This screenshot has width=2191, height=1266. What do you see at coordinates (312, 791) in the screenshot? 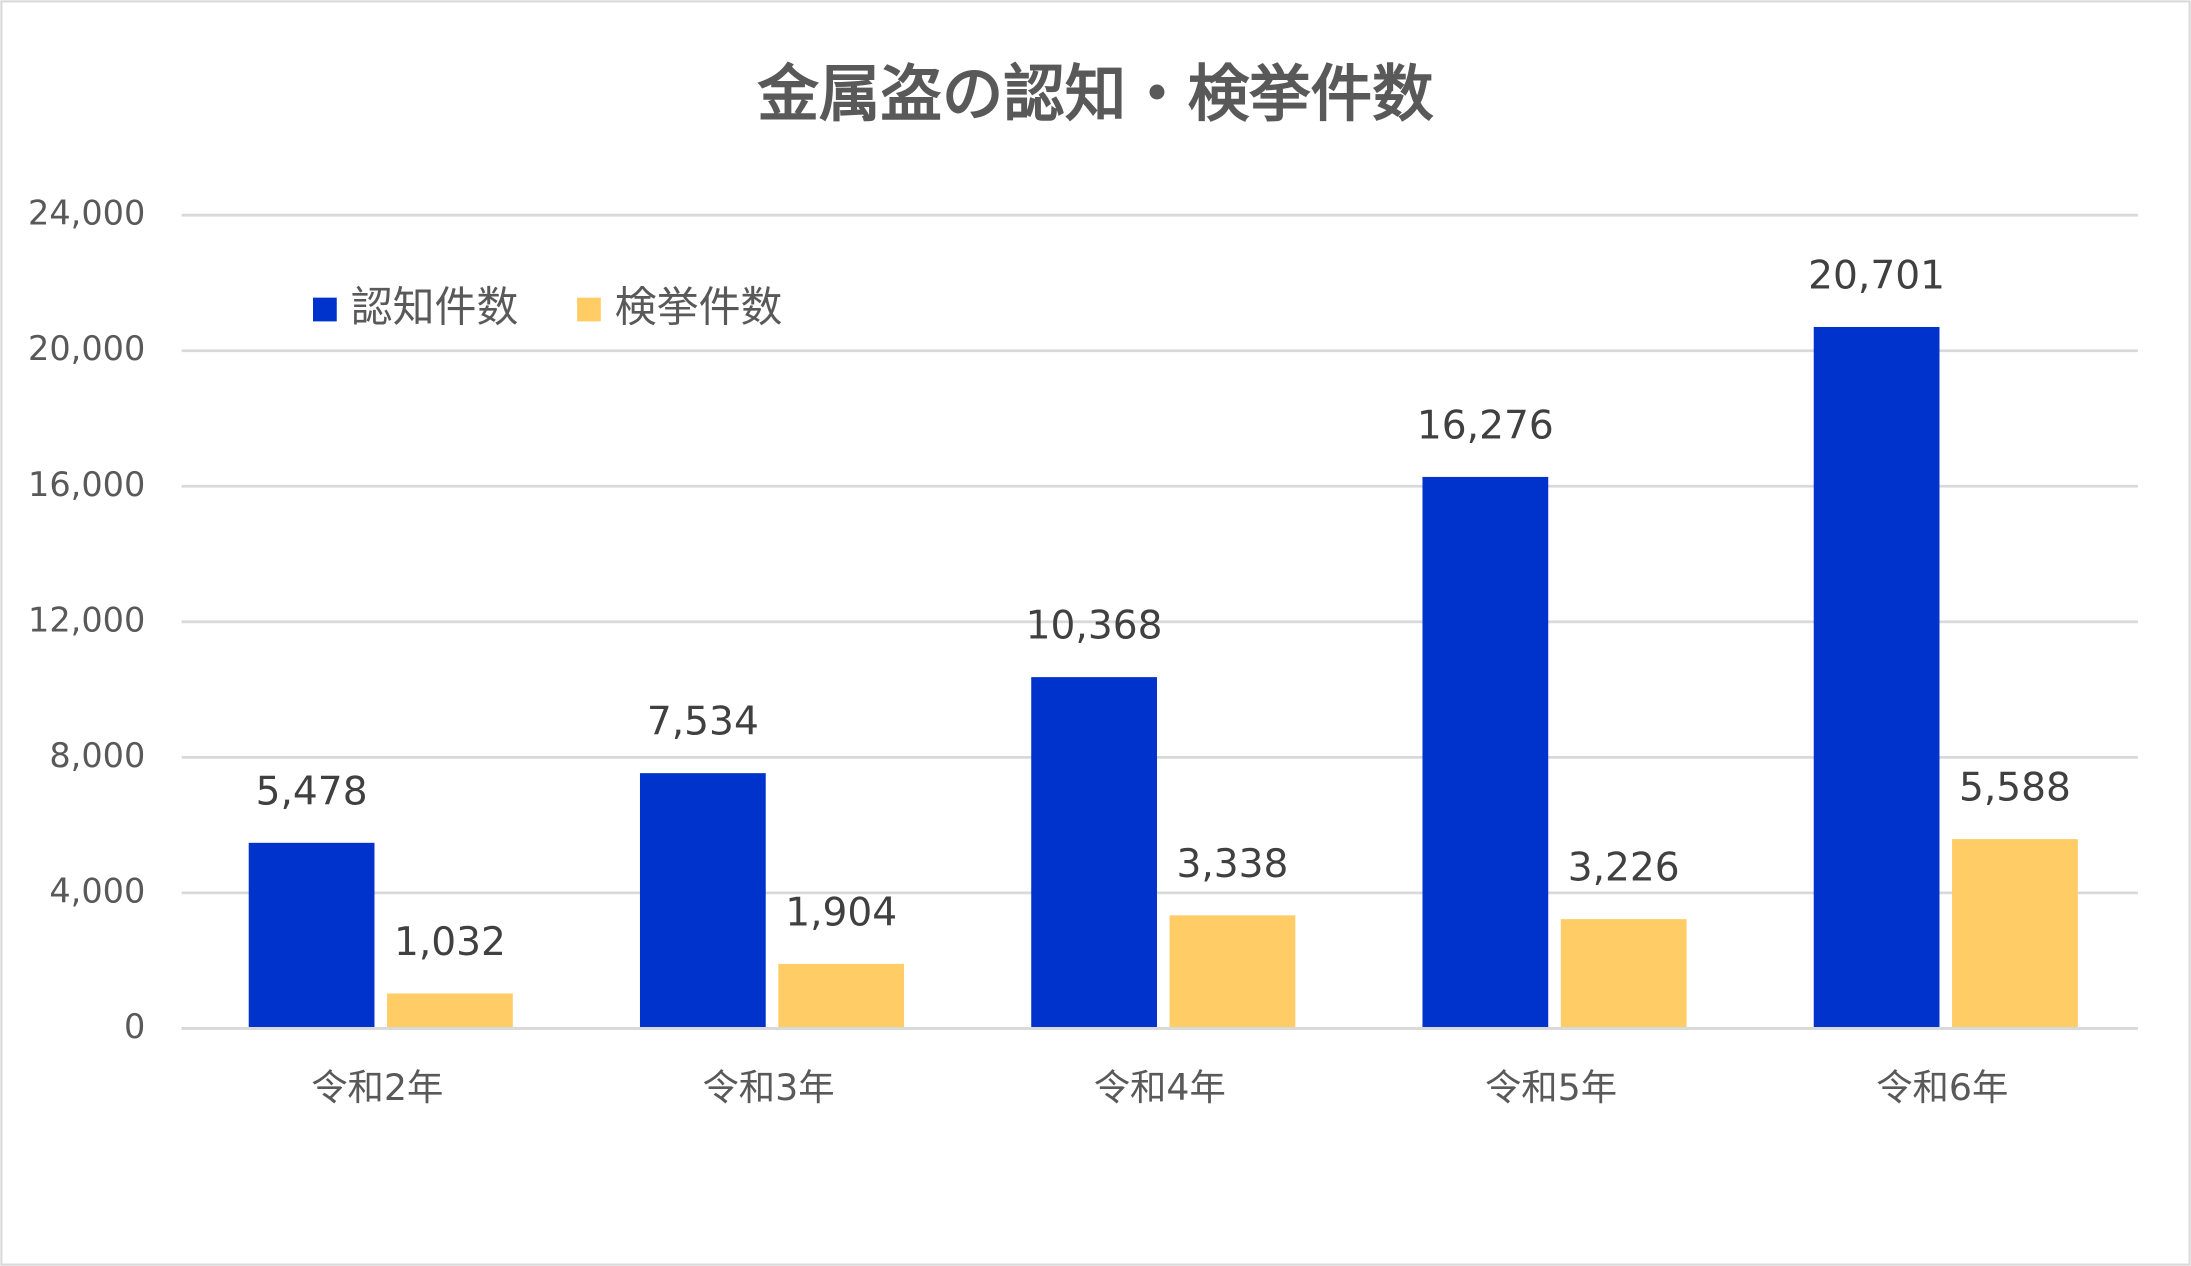
I see `value-label: 5,478` at bounding box center [312, 791].